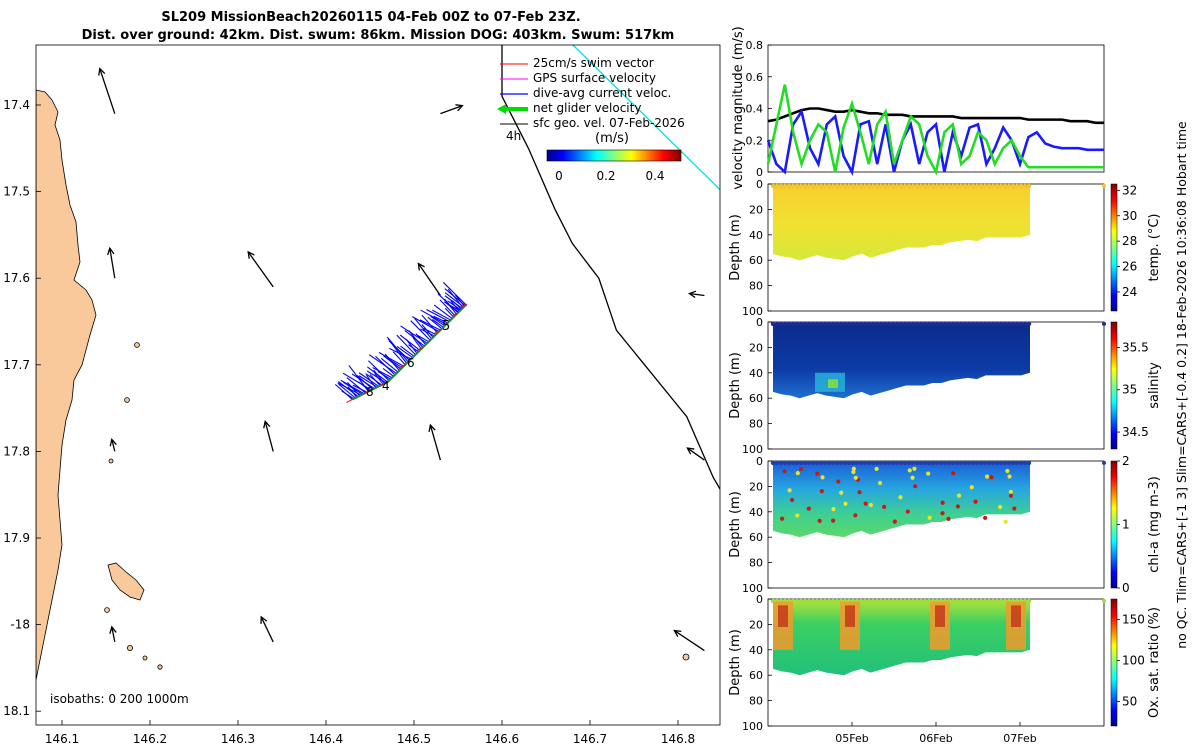  I want to click on isobaths-label: isobaths: 0 200 1000m, so click(119, 699).